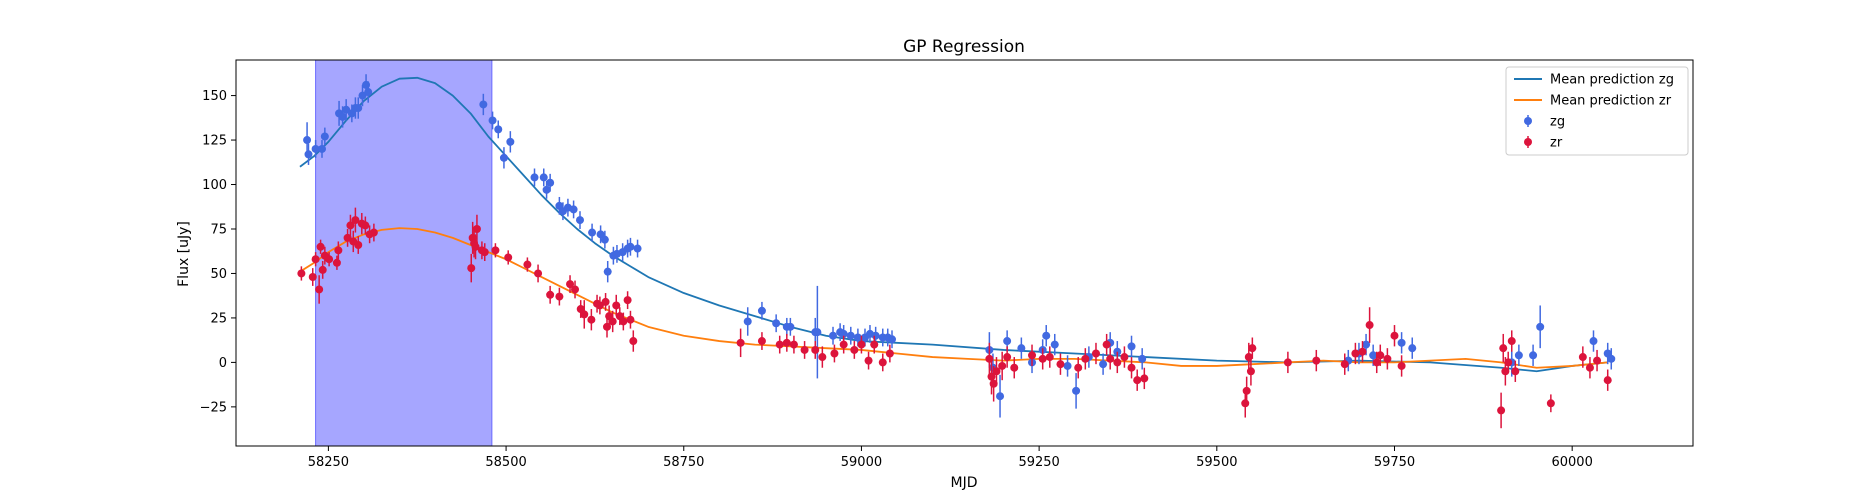 This screenshot has height=500, width=1875. I want to click on legend-label: zg, so click(1557, 122).